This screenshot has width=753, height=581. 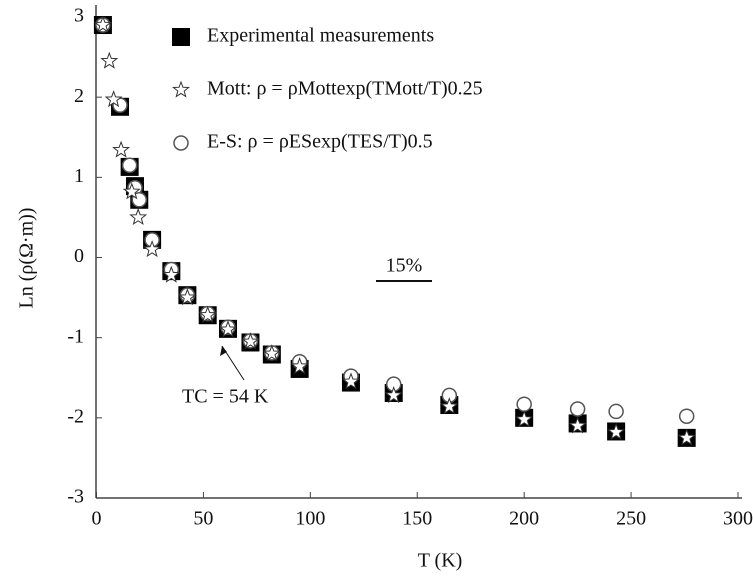 I want to click on y-axis-label: Ln (ρ(Ω·m)), so click(x=27, y=258).